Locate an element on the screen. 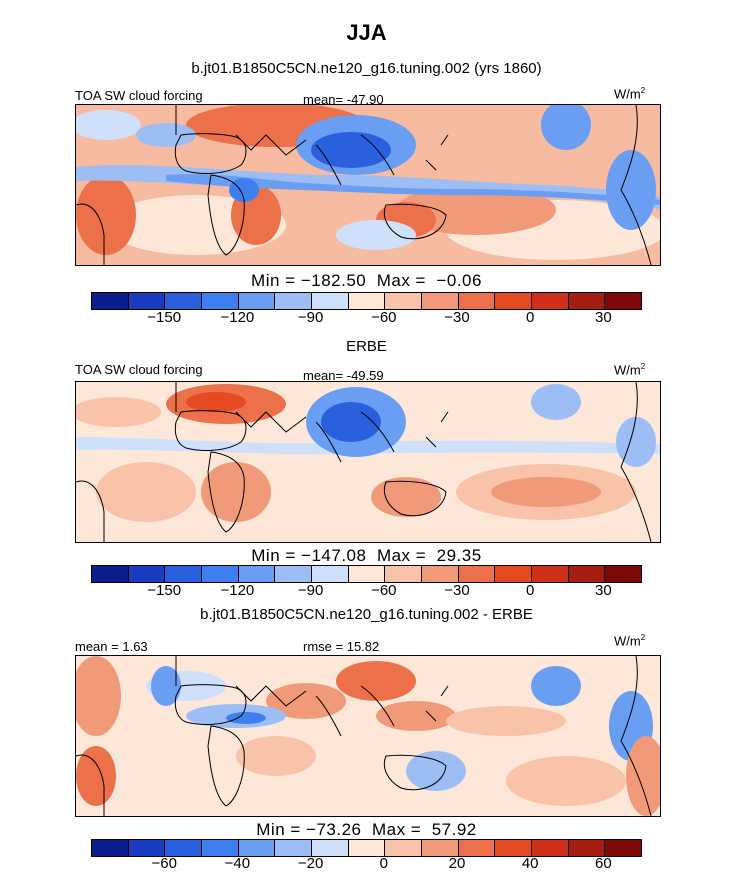 This screenshot has height=877, width=733. panel3-rmse-value: 15.82 is located at coordinates (363, 646).